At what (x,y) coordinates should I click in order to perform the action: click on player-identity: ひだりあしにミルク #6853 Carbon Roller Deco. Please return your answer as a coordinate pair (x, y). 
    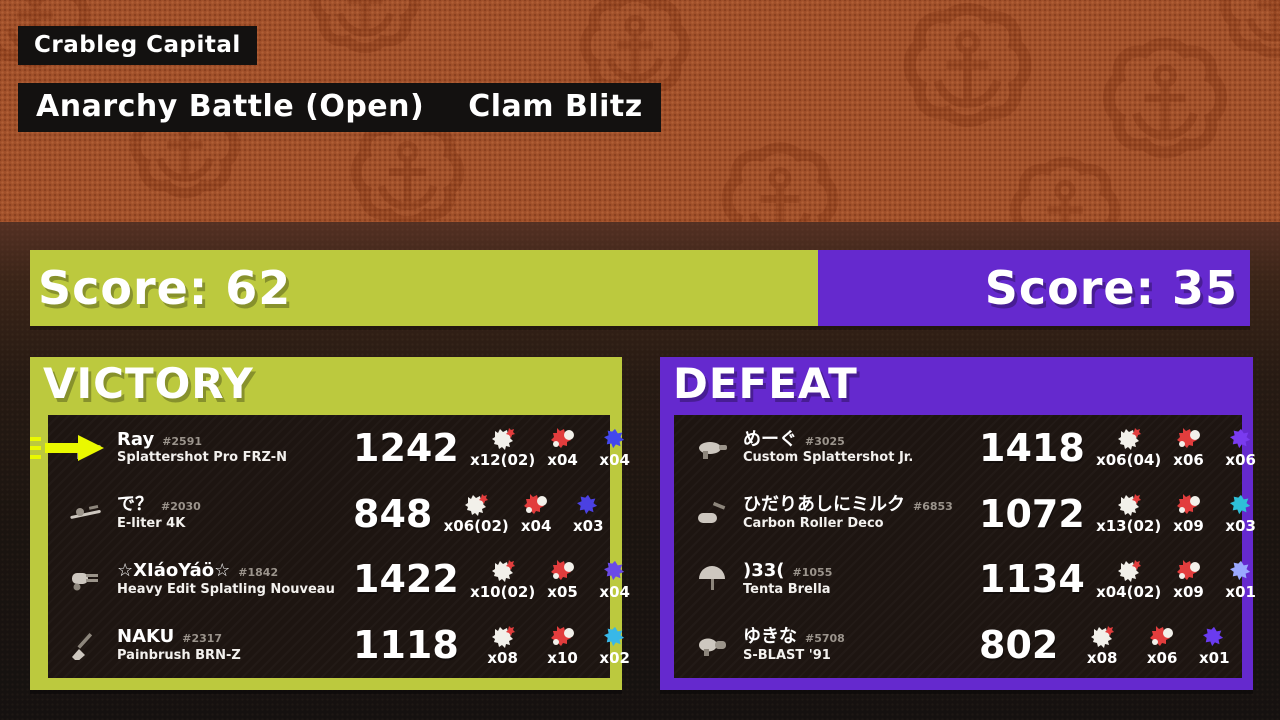
    Looking at the image, I should click on (861, 513).